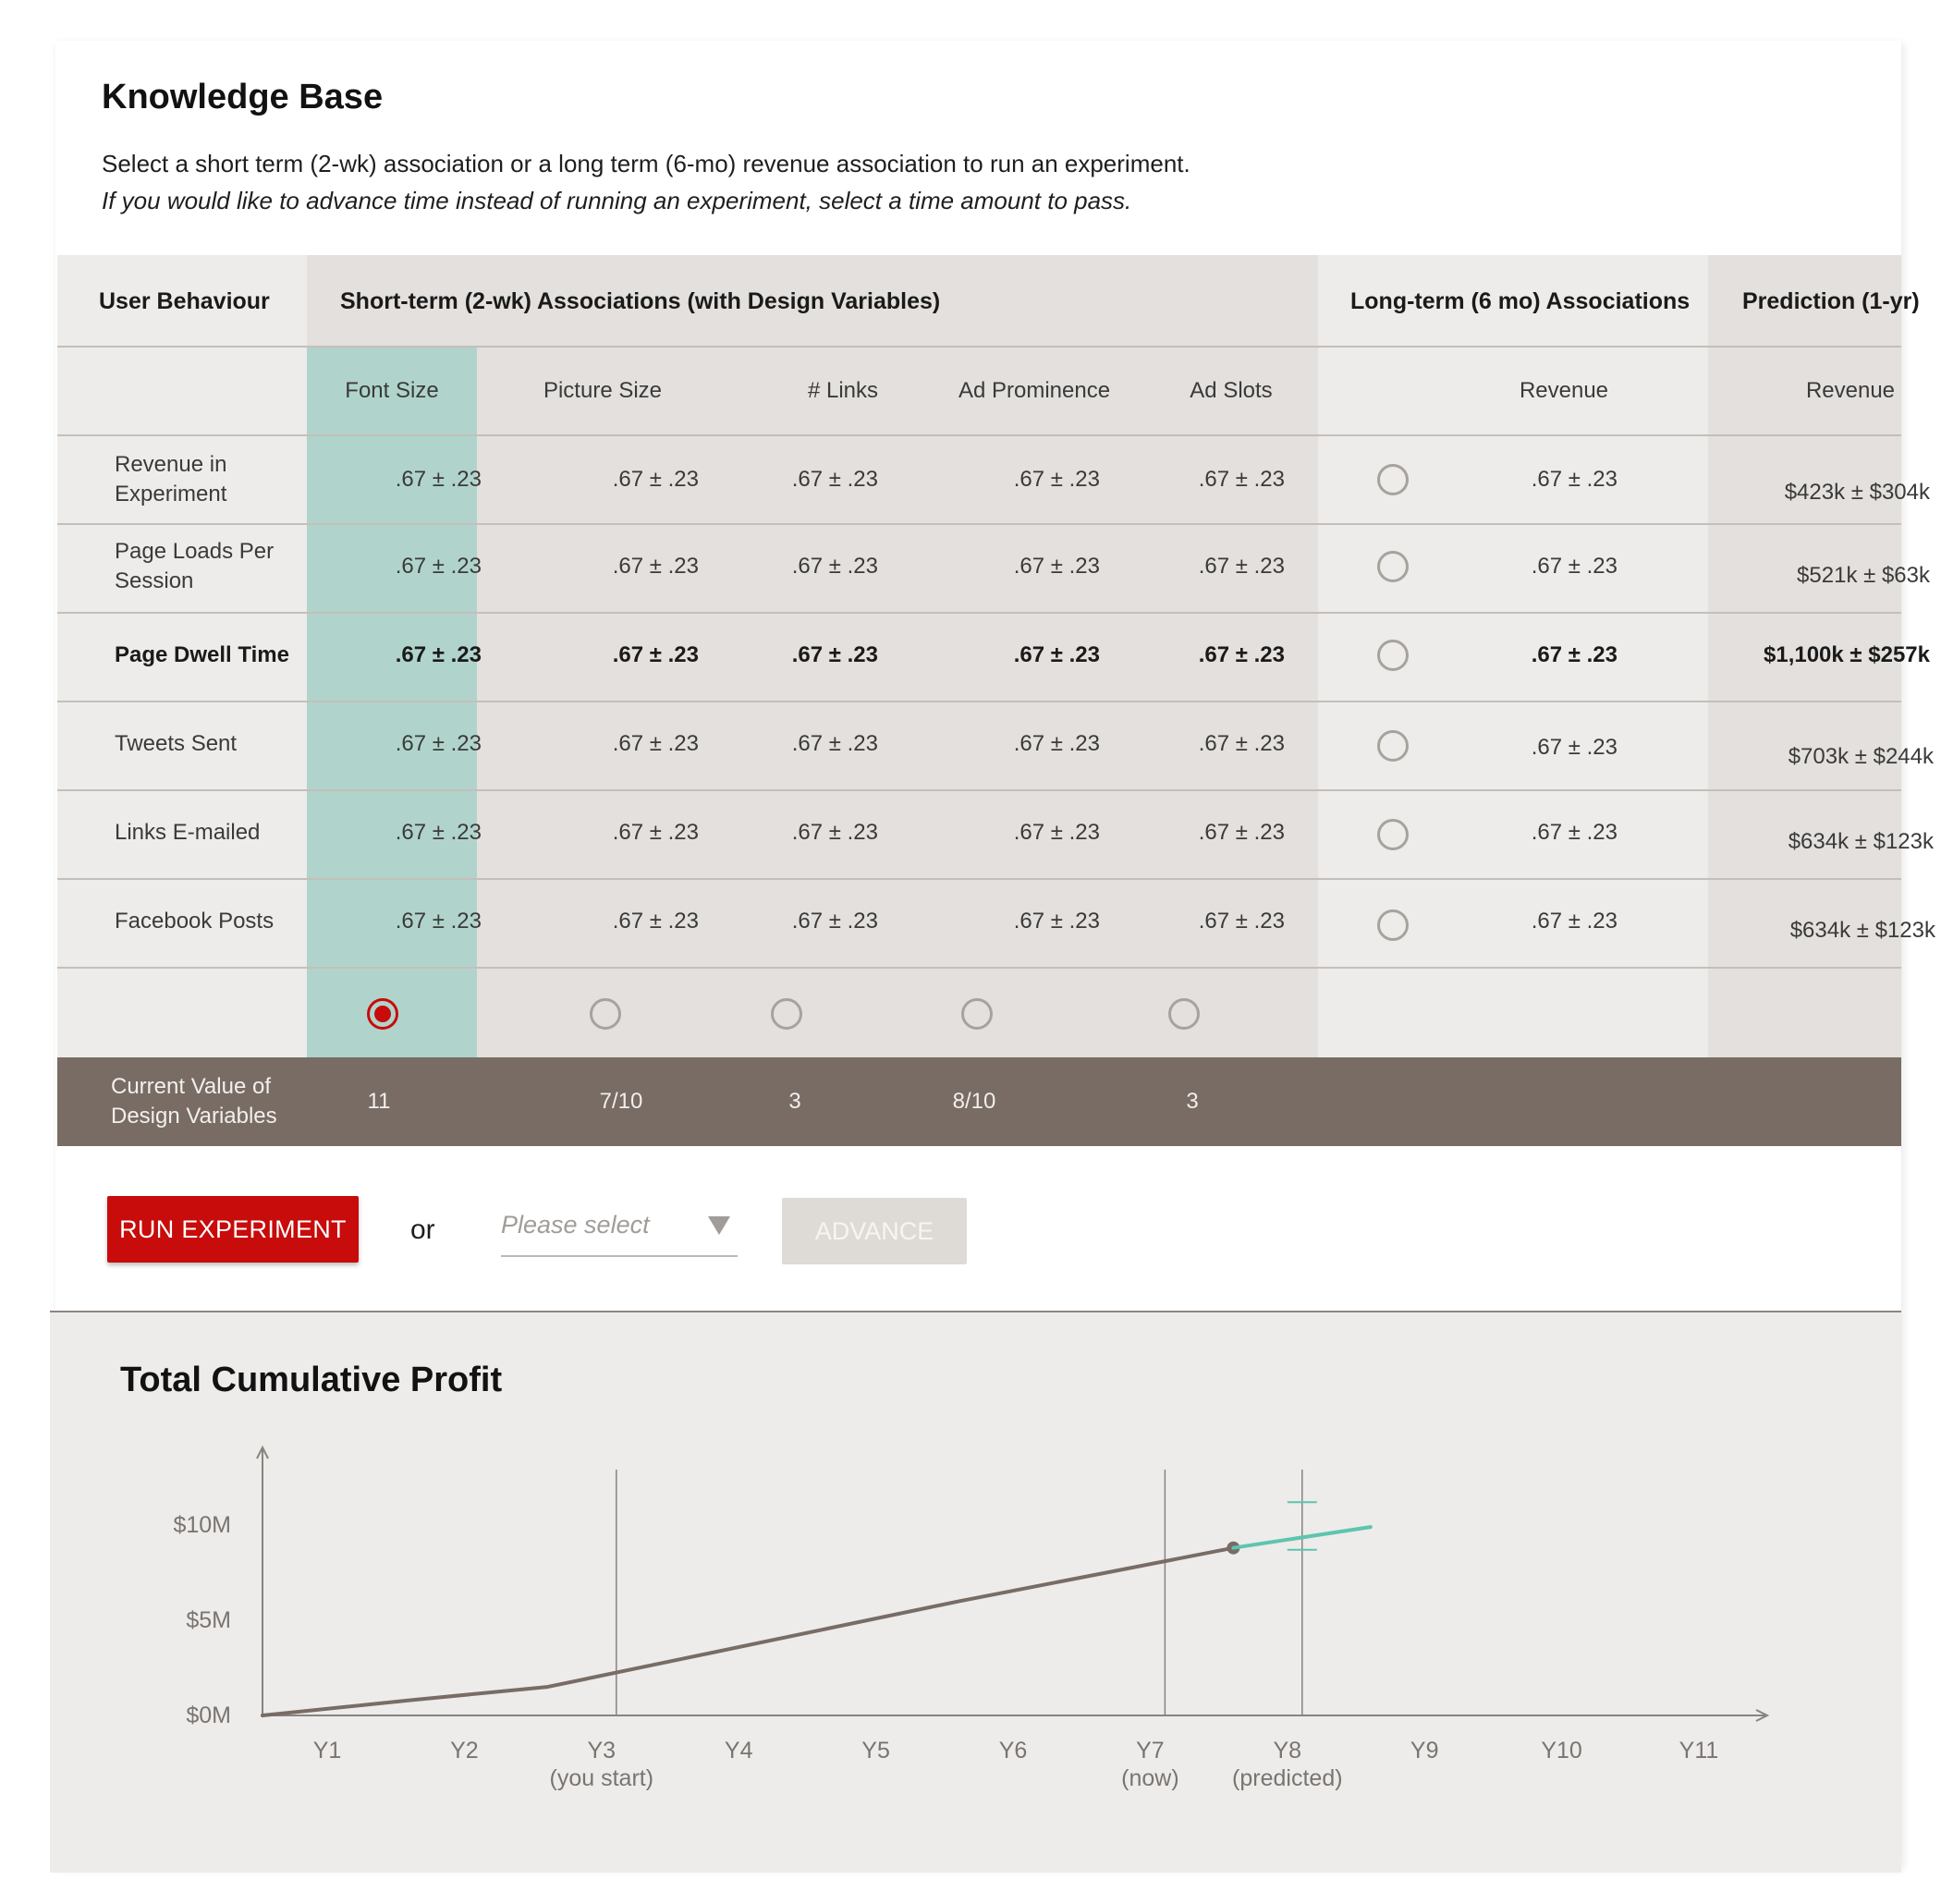 This screenshot has width=1941, height=1904. I want to click on font-size-column-radio, so click(382, 1014).